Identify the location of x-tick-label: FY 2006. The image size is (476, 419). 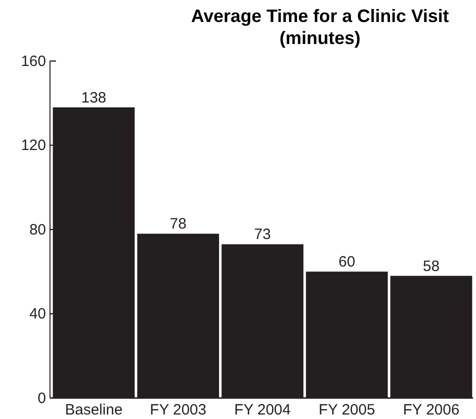
(431, 410).